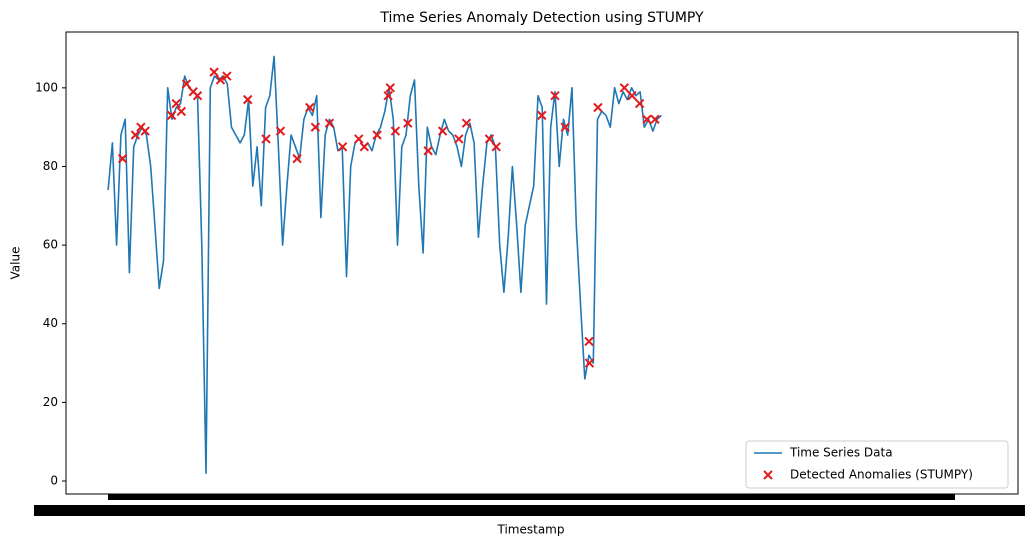 The height and width of the screenshot is (551, 1036). I want to click on x-axis-label: Timestamp, so click(531, 530).